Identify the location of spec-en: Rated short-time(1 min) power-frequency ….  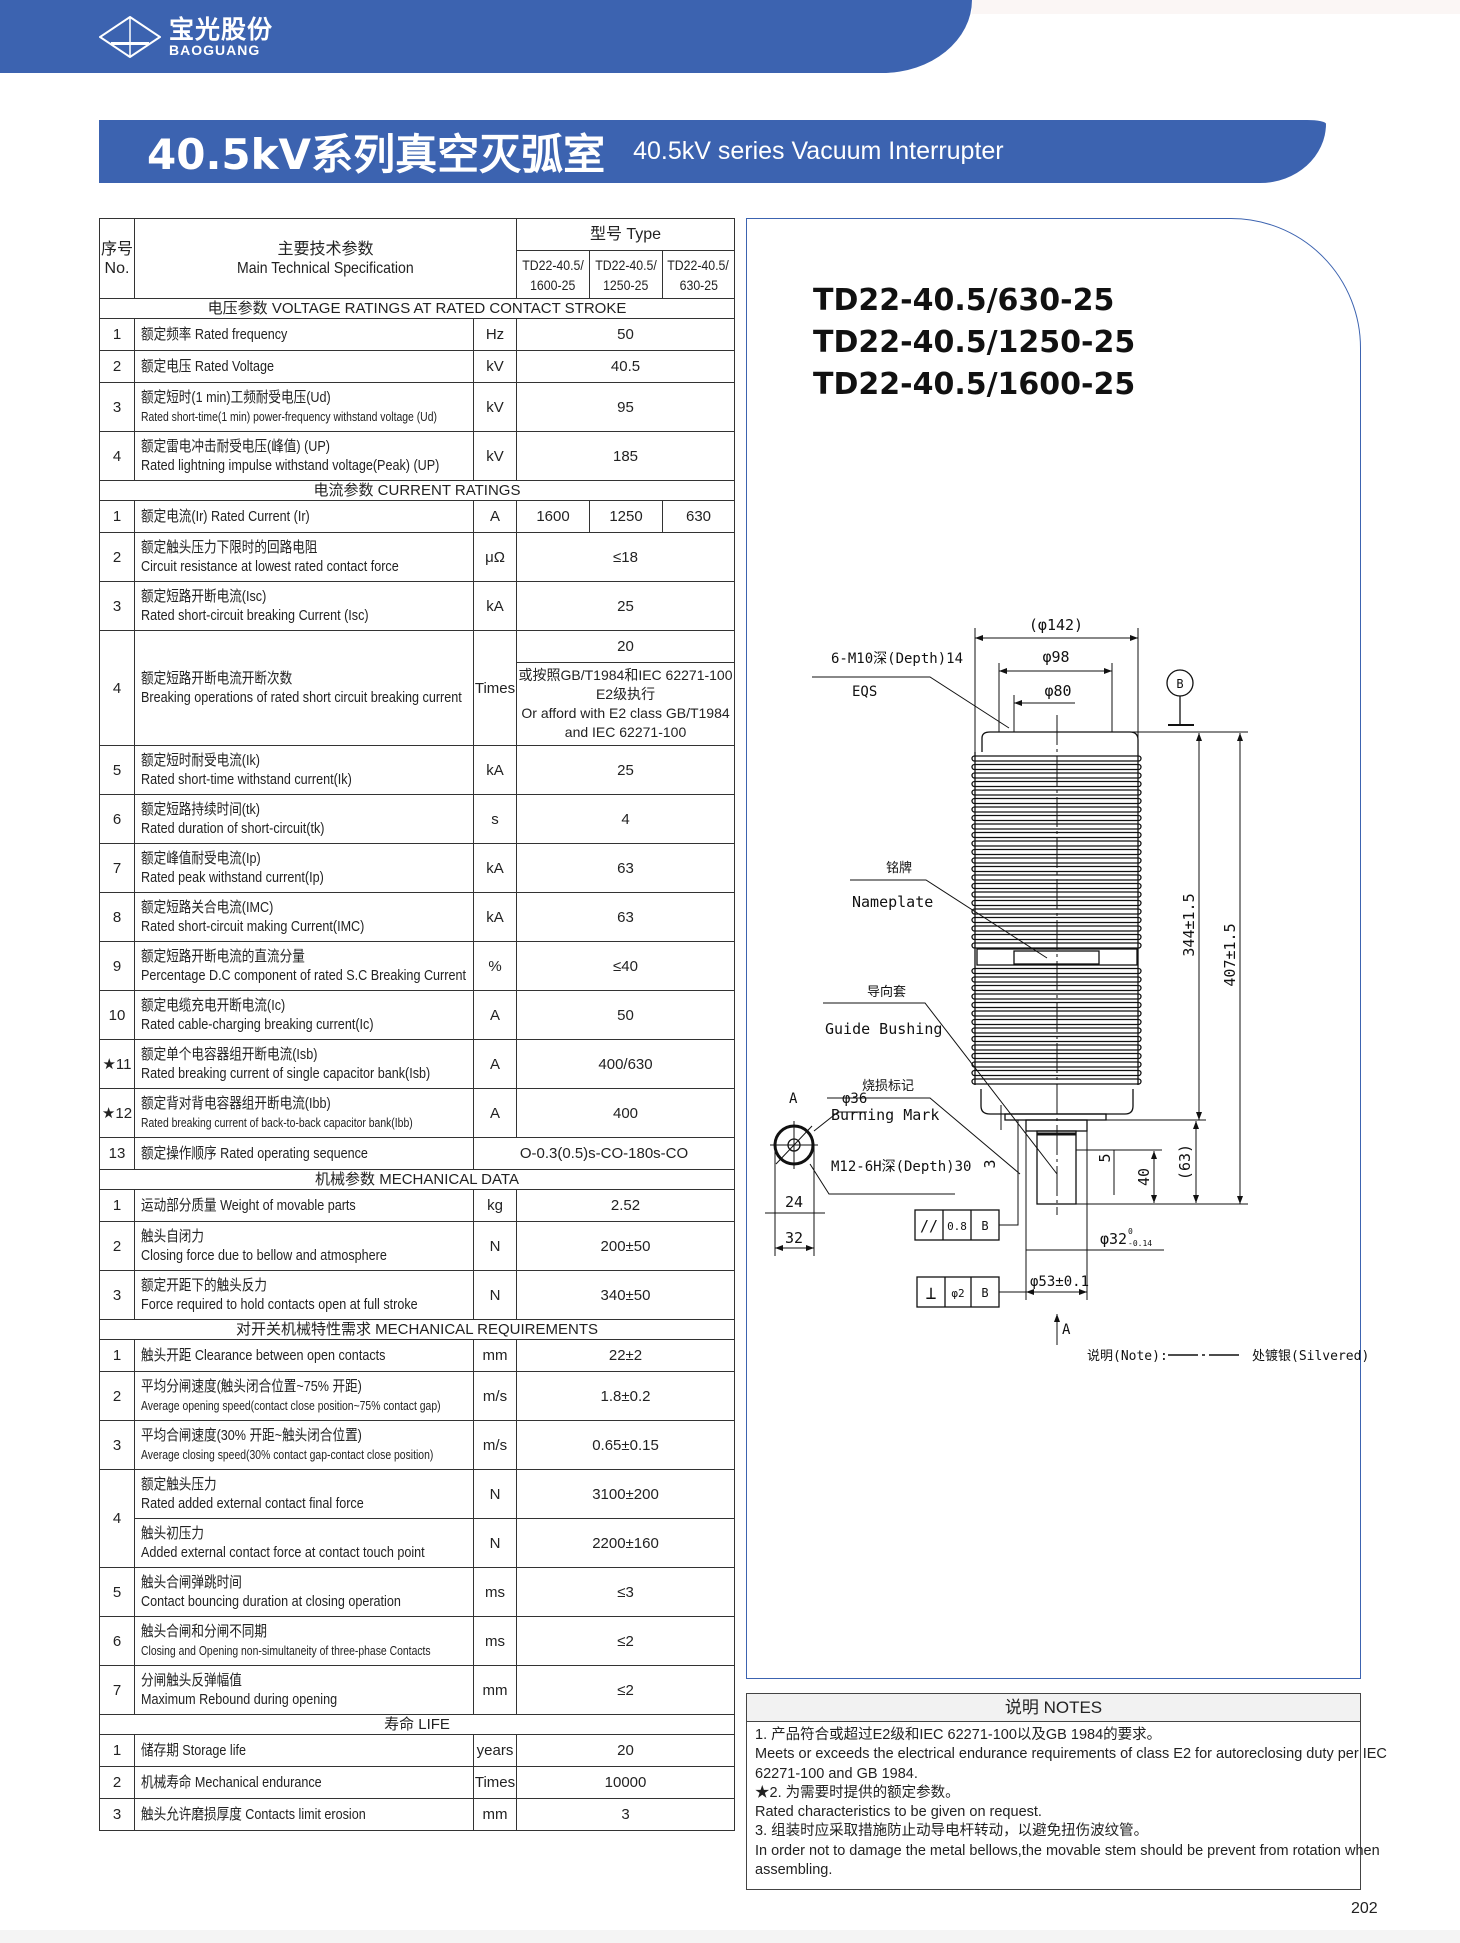
(289, 416).